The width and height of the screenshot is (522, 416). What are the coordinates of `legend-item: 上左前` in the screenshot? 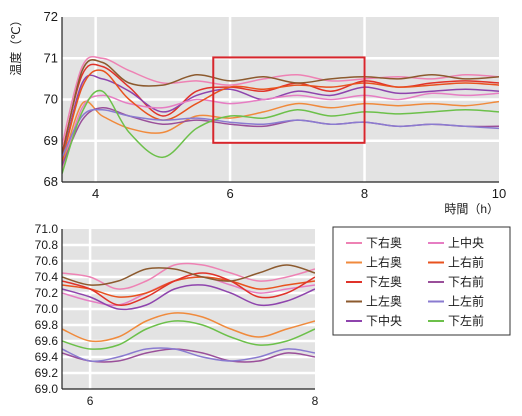 It's located at (456, 301).